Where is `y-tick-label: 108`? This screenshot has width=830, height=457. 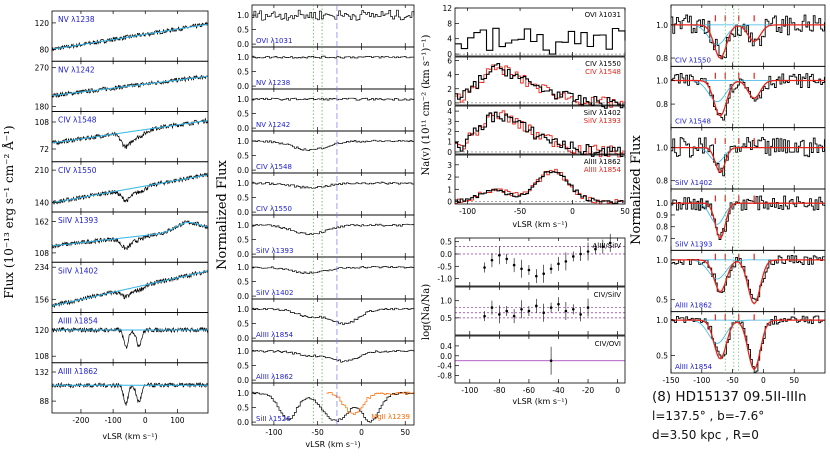 y-tick-label: 108 is located at coordinates (42, 122).